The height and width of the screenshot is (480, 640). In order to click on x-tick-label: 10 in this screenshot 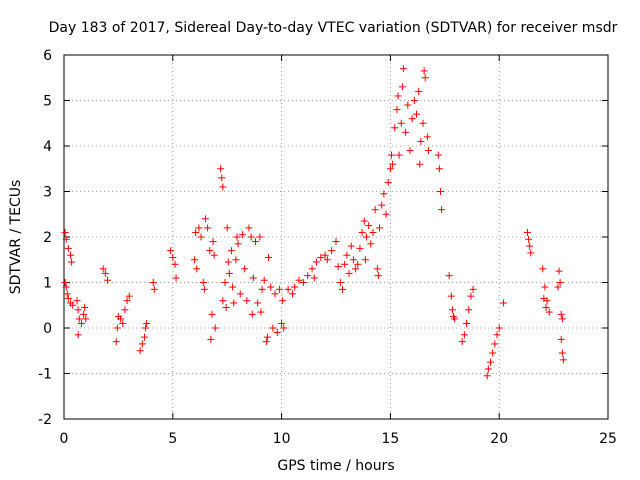, I will do `click(282, 439)`.